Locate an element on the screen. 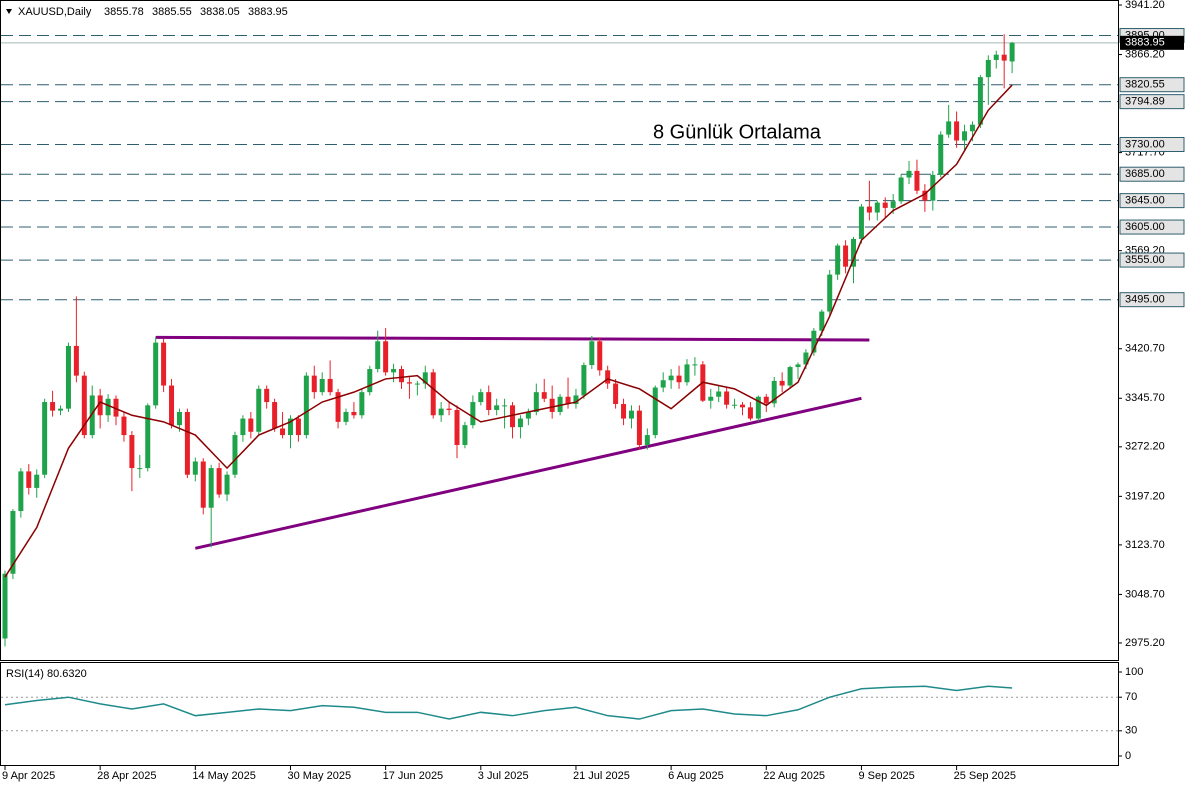  level-label: 3495.00 is located at coordinates (1145, 300).